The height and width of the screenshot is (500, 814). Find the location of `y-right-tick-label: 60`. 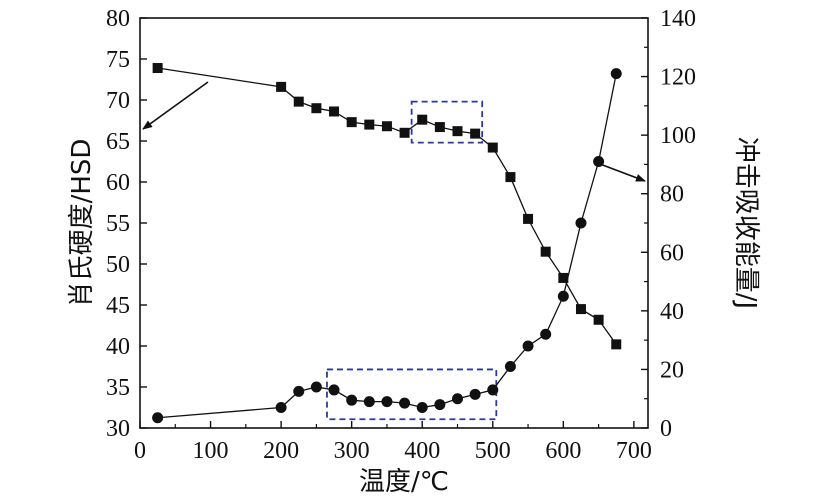

y-right-tick-label: 60 is located at coordinates (672, 253).